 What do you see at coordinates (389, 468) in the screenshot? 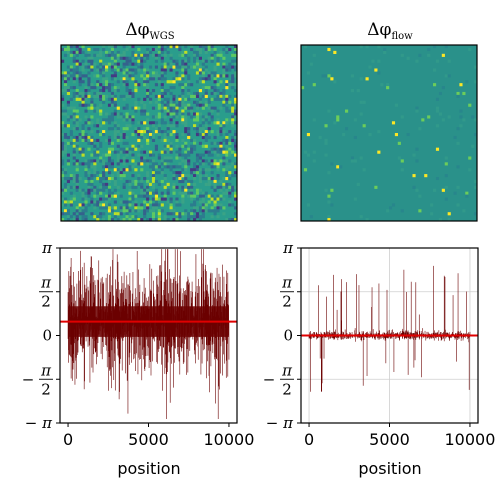
I see `xlabel-flow: position` at bounding box center [389, 468].